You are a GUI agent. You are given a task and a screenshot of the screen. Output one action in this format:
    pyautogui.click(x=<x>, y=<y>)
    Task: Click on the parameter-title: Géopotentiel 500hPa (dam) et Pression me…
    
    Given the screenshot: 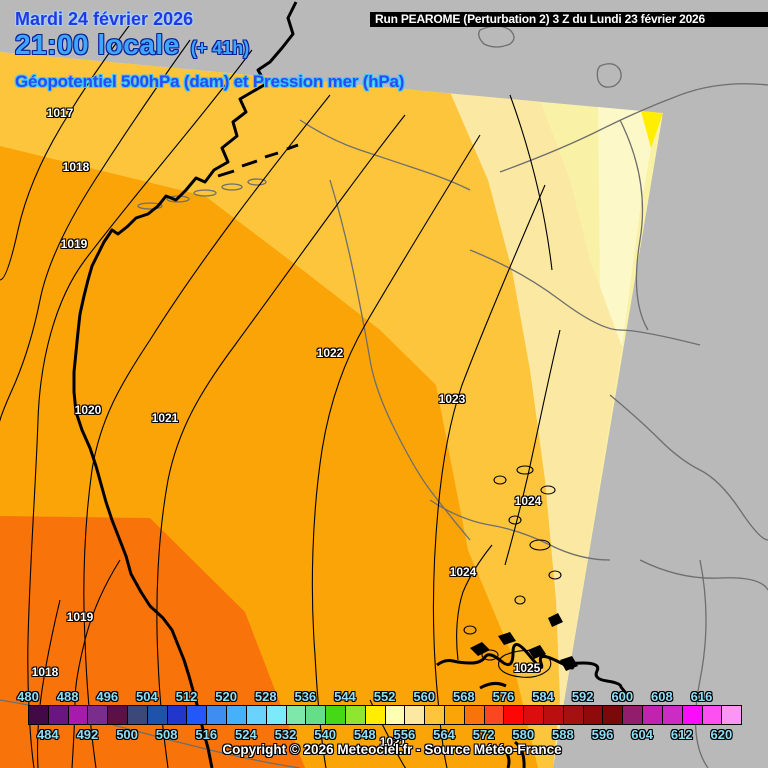 What is the action you would take?
    pyautogui.click(x=210, y=81)
    